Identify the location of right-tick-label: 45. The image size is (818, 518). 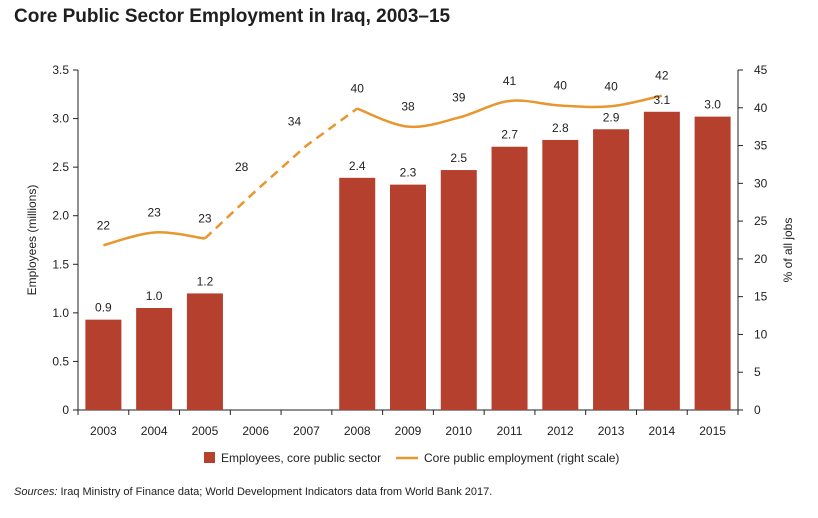
(761, 70).